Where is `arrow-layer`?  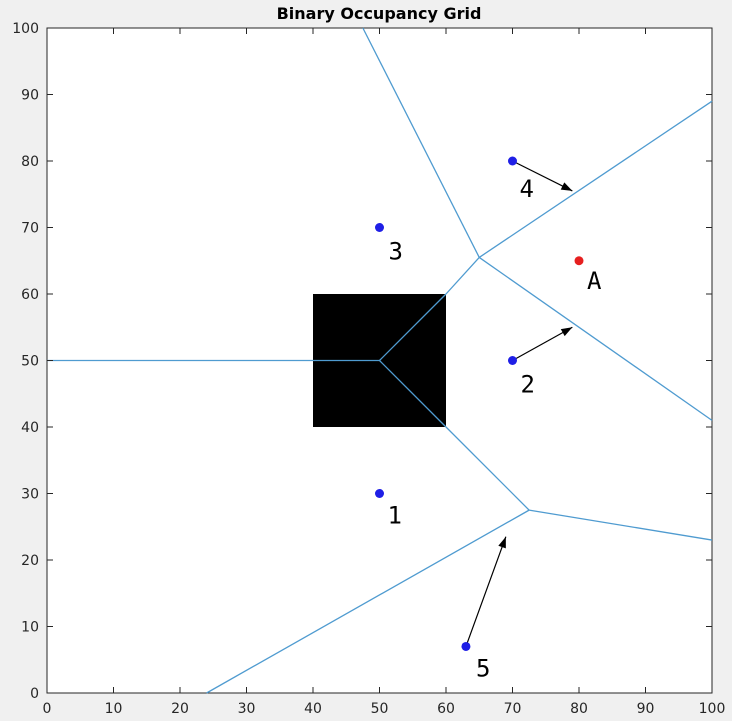
arrow-layer is located at coordinates (519, 403).